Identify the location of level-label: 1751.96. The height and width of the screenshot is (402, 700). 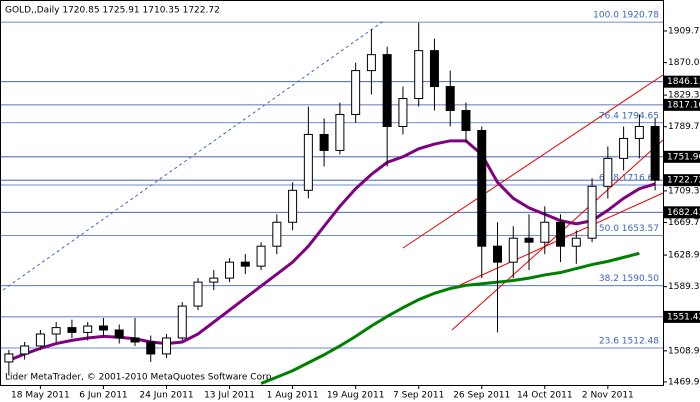
(683, 157).